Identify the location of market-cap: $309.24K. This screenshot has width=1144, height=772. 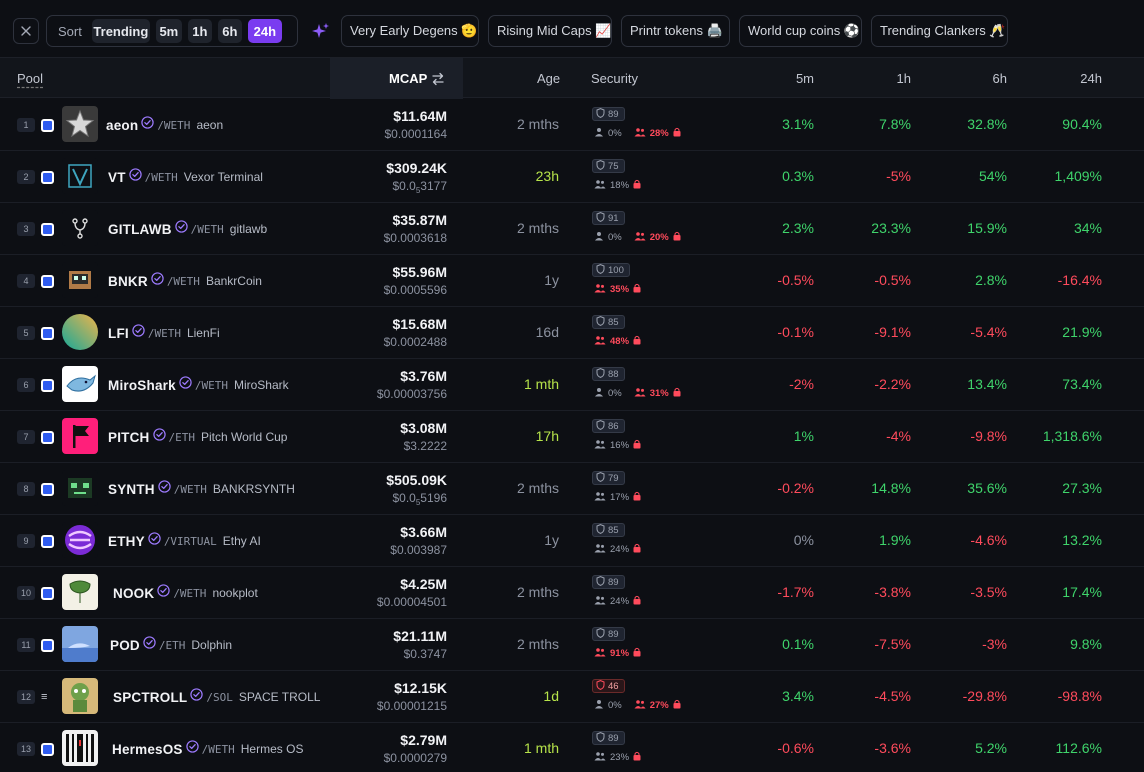
(416, 168).